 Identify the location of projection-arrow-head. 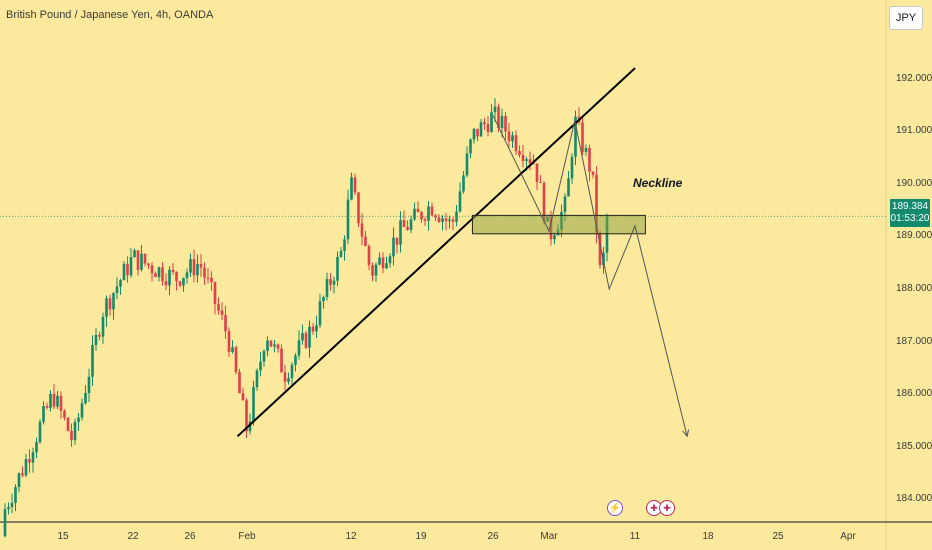
(686, 433).